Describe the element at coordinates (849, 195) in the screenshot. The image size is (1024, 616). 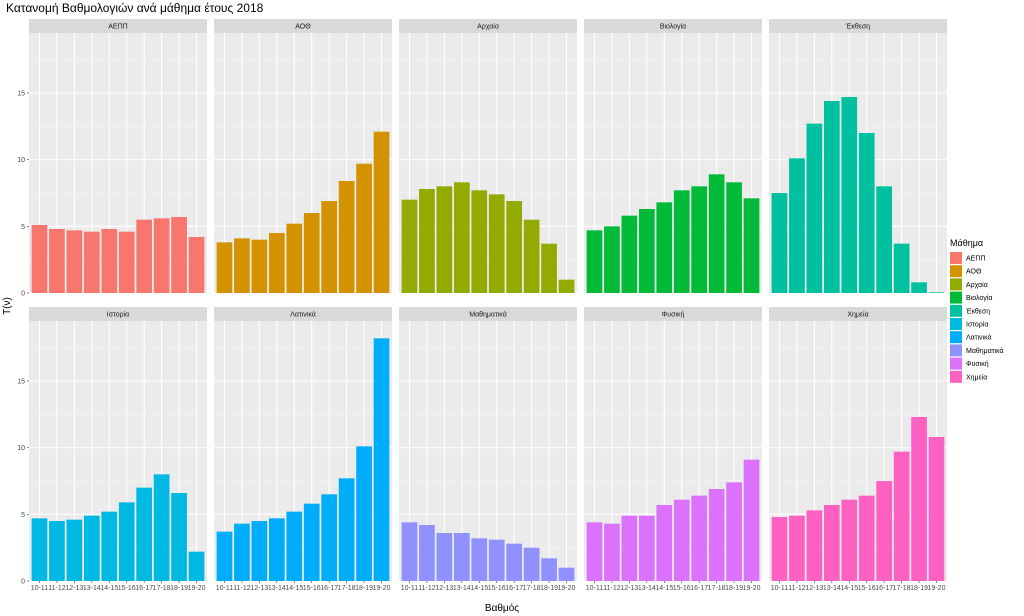
I see `bar-Έκθεση-14-15` at that location.